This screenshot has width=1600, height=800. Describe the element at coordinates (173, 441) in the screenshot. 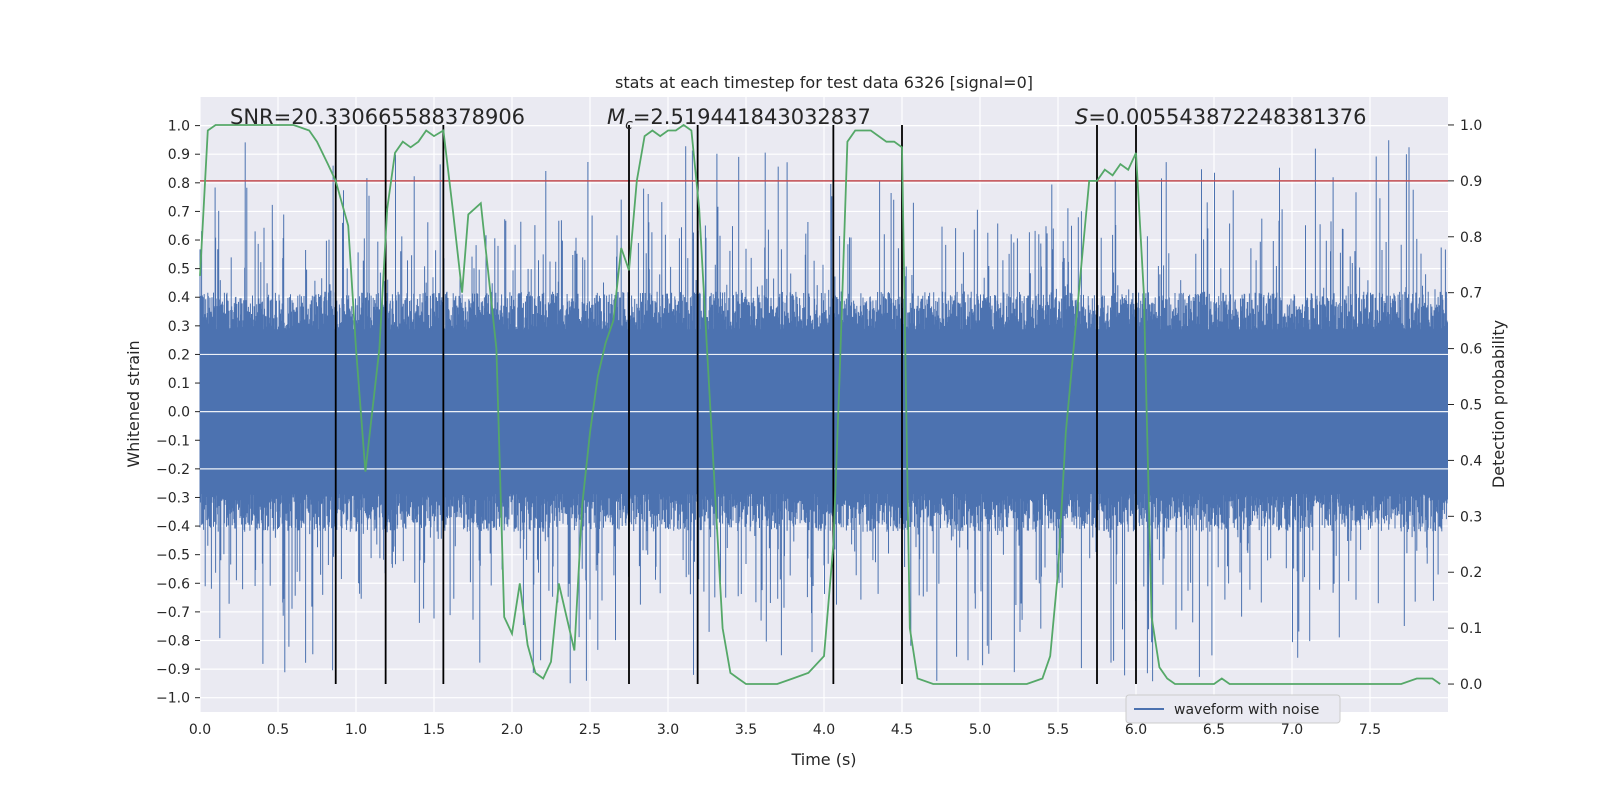

I see `y-left-tick-label: −0.1` at that location.